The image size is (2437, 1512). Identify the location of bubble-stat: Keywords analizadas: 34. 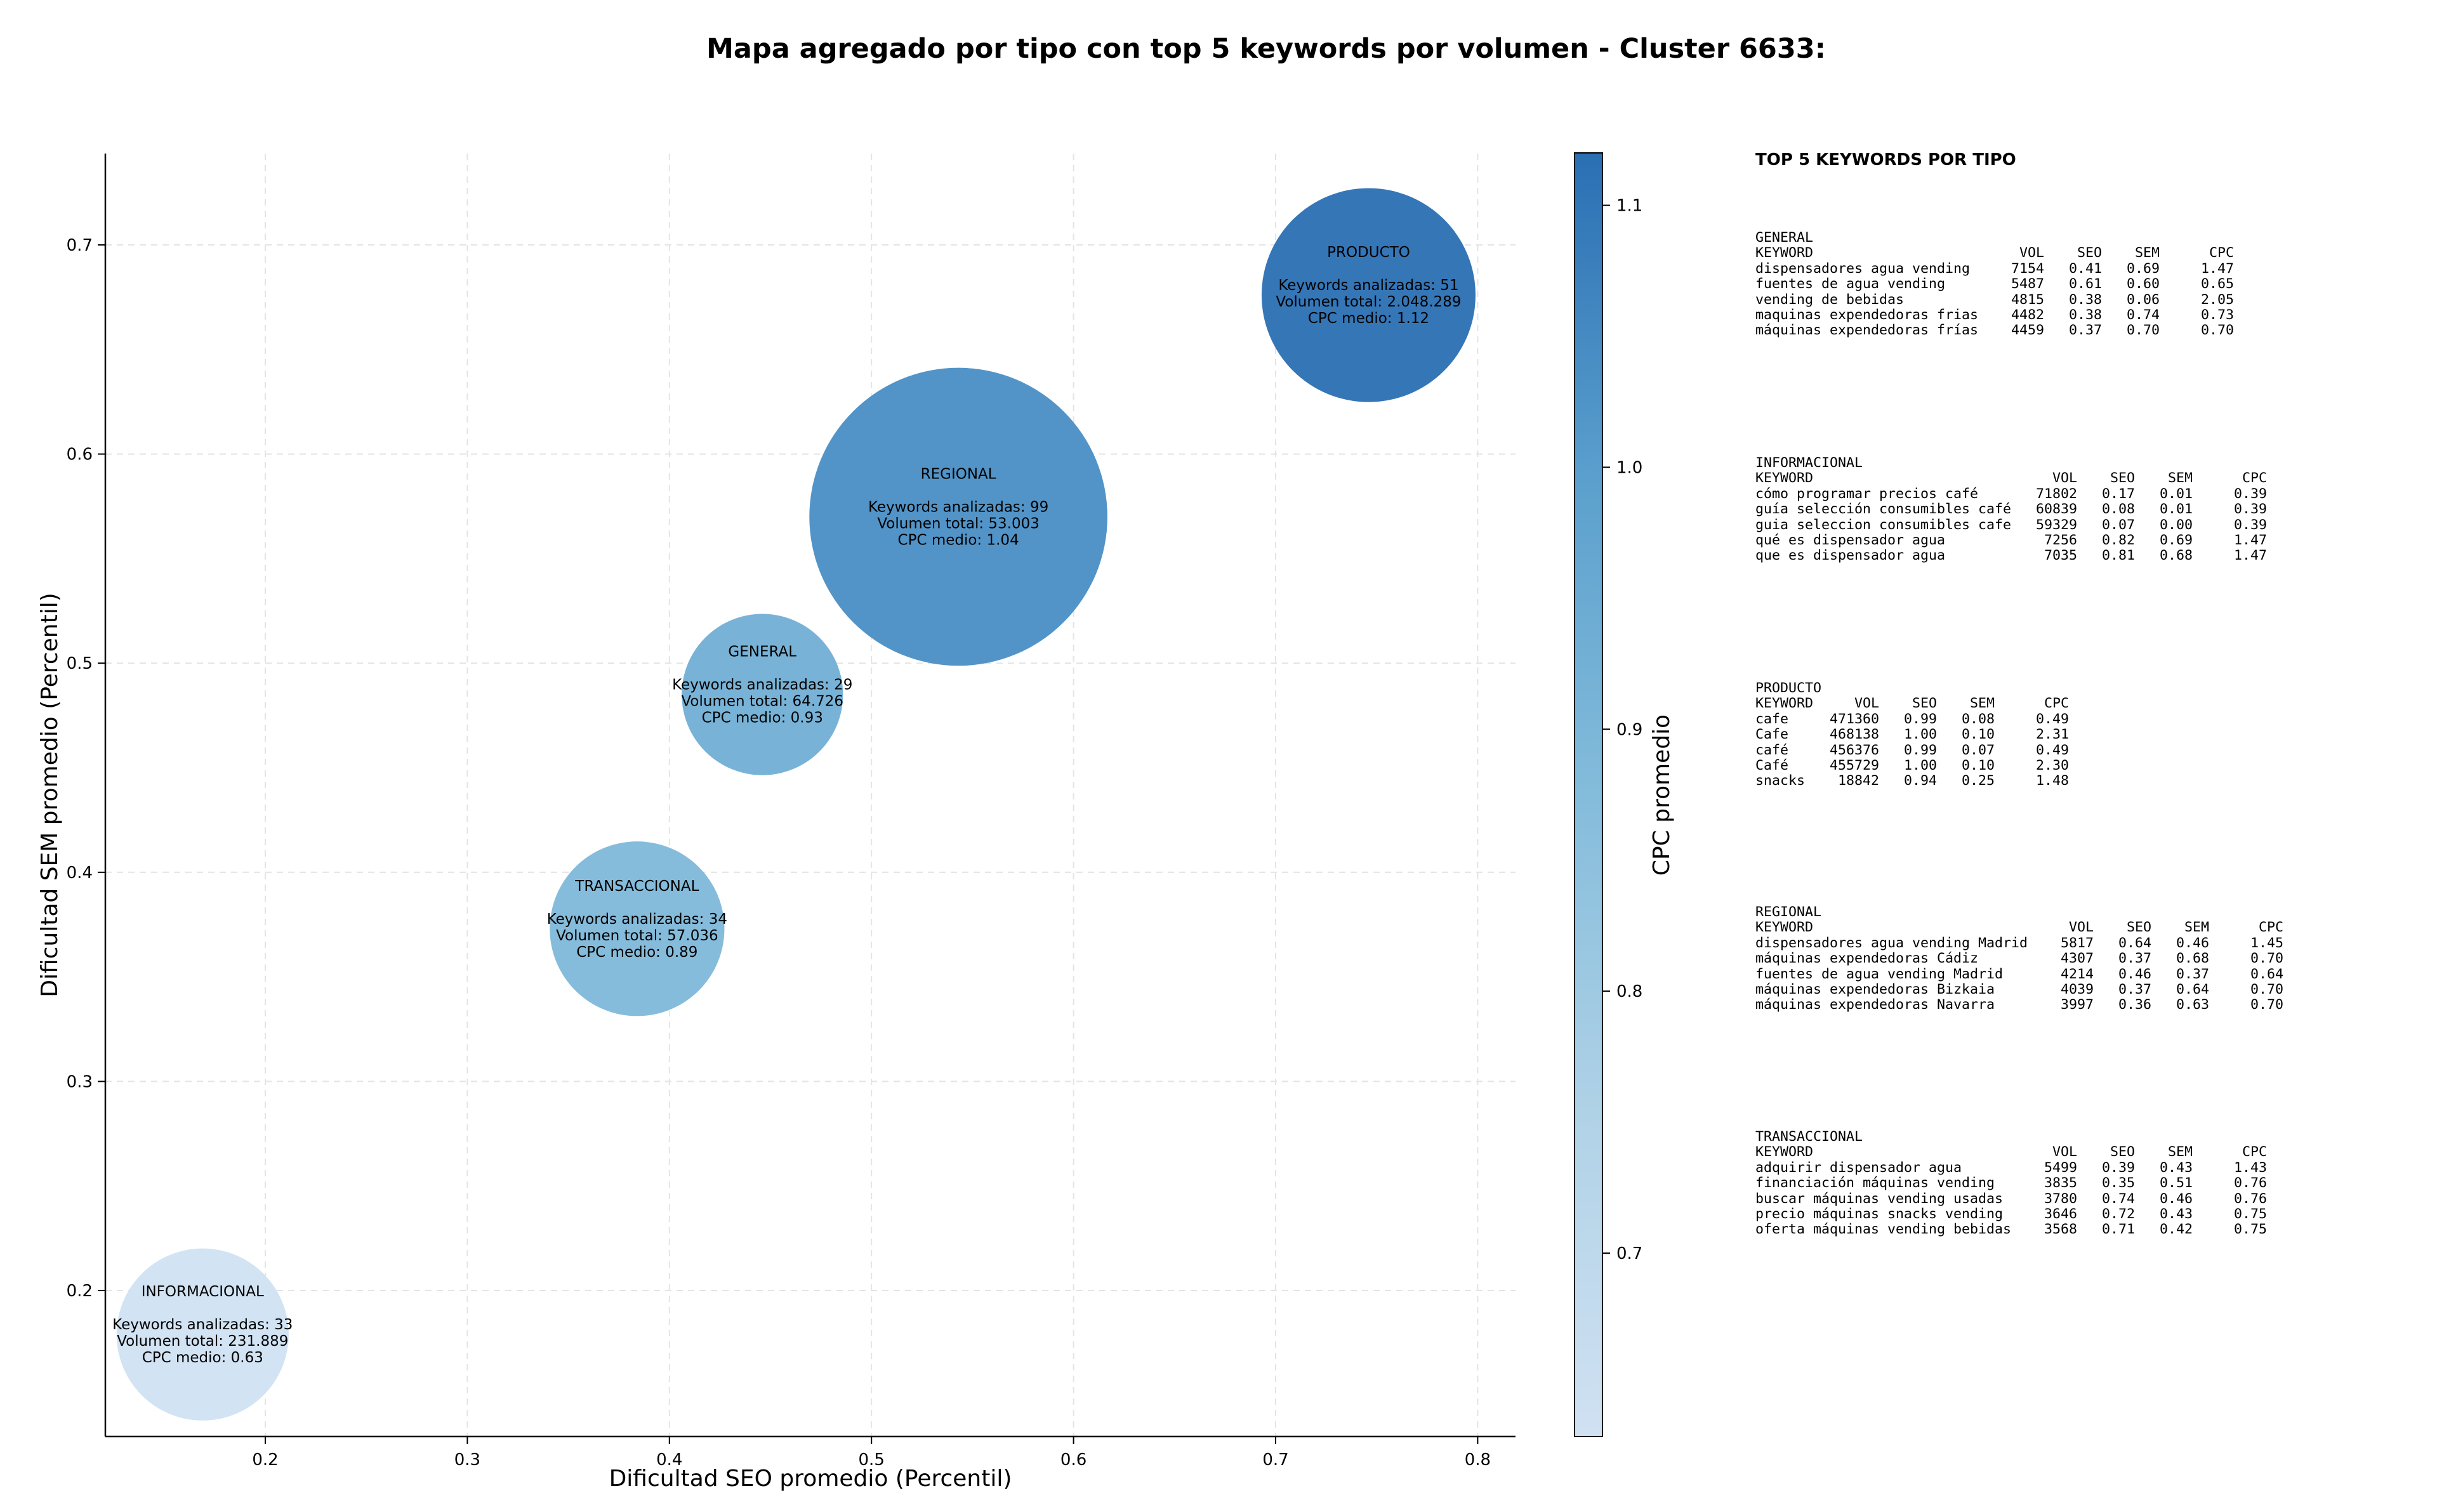
(637, 920).